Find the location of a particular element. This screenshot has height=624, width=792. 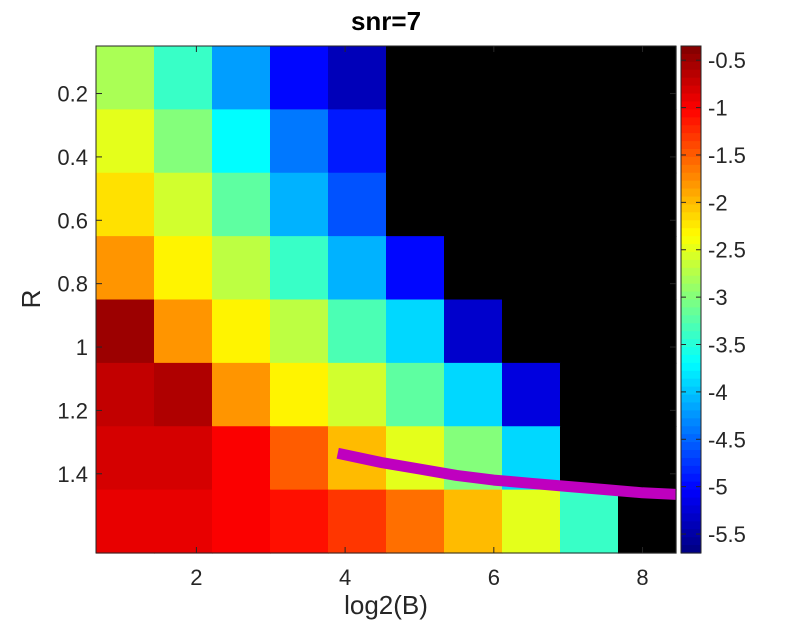

colorbar-tick-label: -4 is located at coordinates (718, 392).